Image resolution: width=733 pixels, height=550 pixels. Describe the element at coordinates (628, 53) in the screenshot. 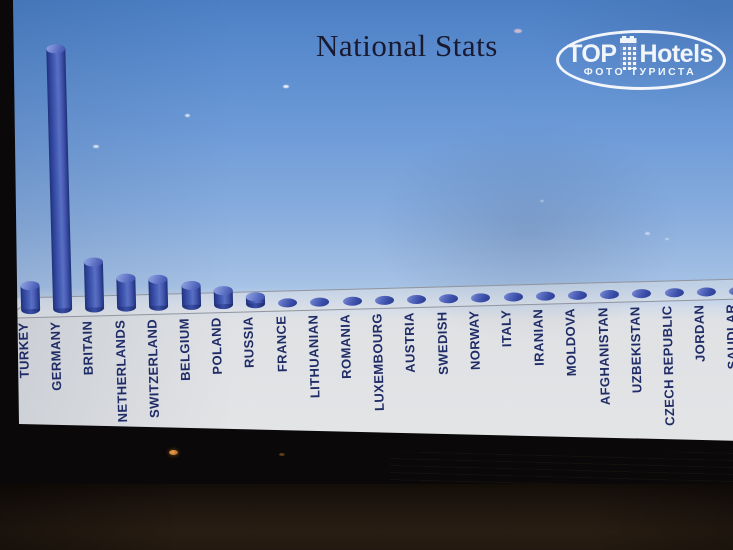

I see `castle-tower-icon` at that location.